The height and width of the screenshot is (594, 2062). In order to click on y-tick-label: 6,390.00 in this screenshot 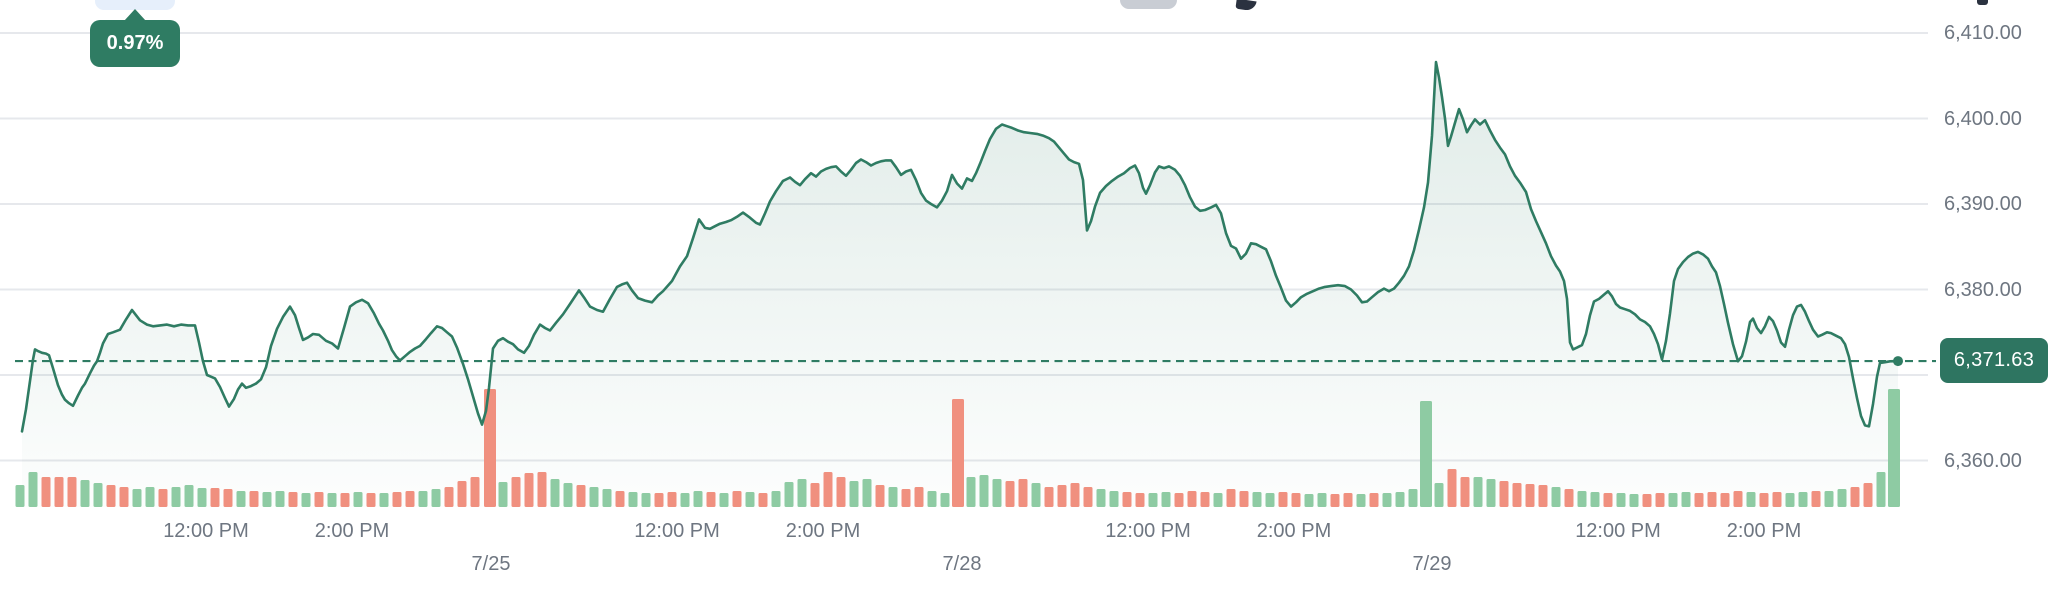, I will do `click(1983, 204)`.